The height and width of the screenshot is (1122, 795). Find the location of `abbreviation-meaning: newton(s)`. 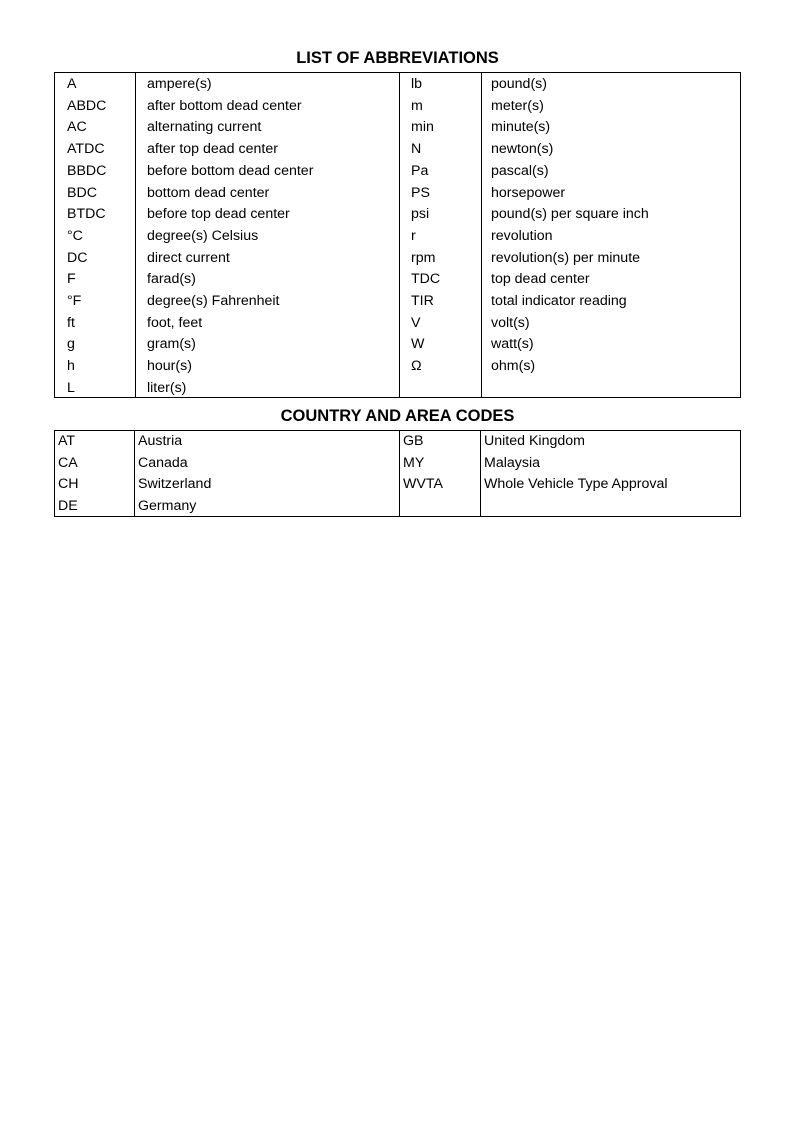

abbreviation-meaning: newton(s) is located at coordinates (522, 149).